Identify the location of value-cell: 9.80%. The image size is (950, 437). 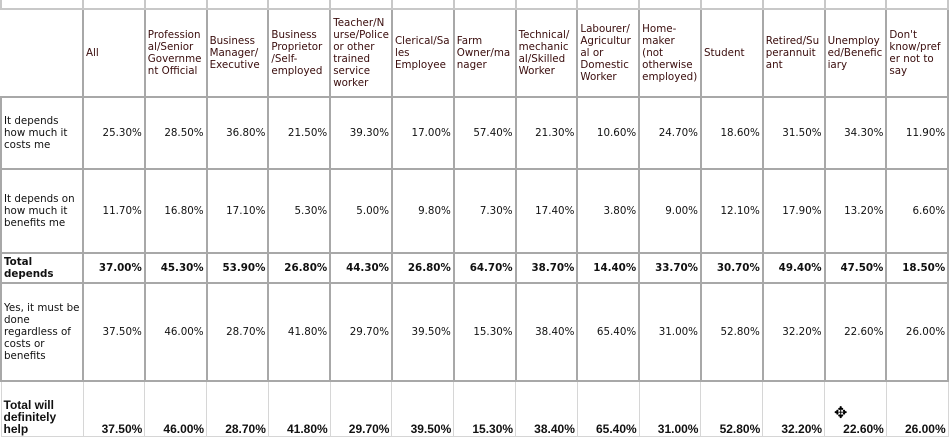
(422, 211).